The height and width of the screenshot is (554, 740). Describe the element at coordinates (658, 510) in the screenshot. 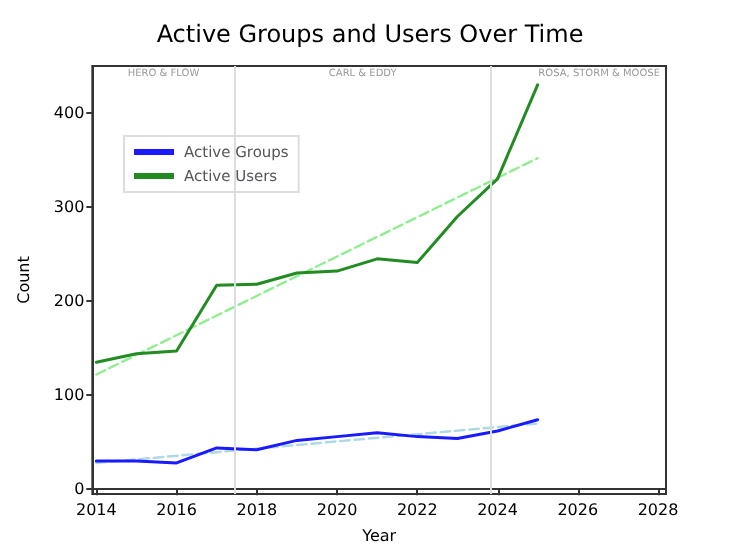

I see `x-tick-label: 2028` at that location.